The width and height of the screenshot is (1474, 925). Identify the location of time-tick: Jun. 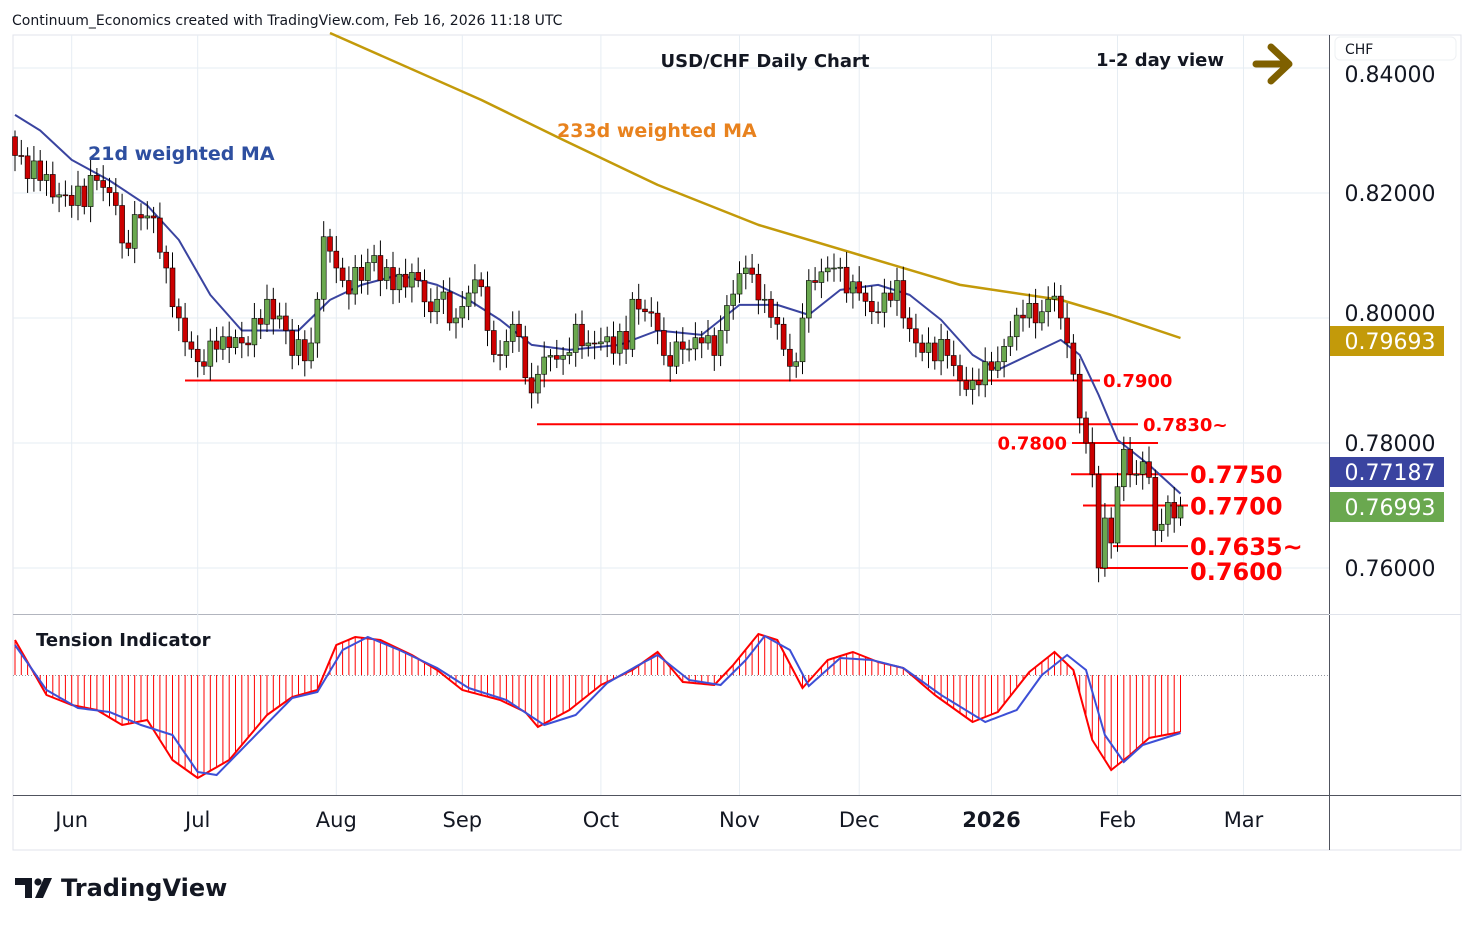
(70, 820).